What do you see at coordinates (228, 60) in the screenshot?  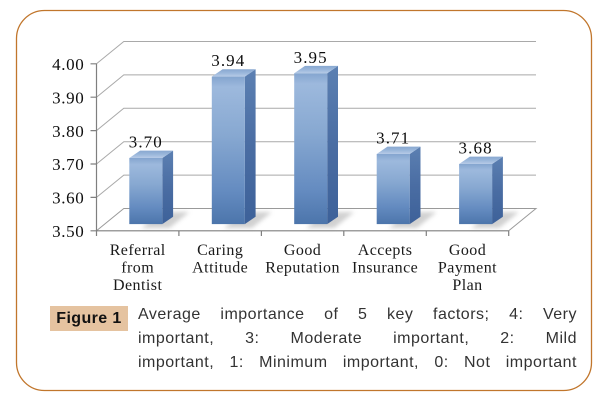 I see `svg-text: 3.94` at bounding box center [228, 60].